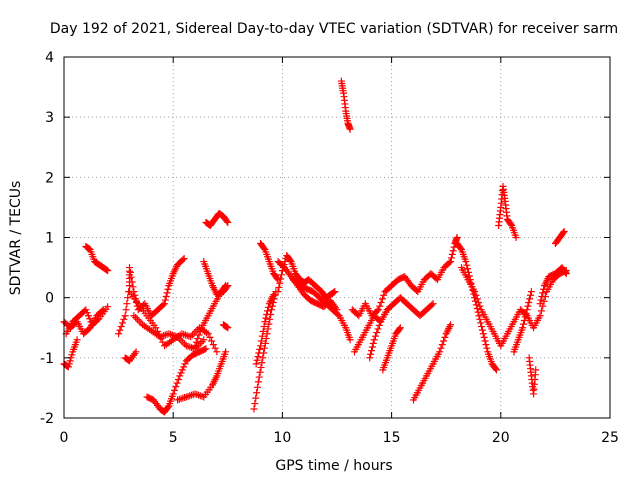 This screenshot has height=480, width=640. Describe the element at coordinates (49, 118) in the screenshot. I see `y-tick-label: 3` at that location.